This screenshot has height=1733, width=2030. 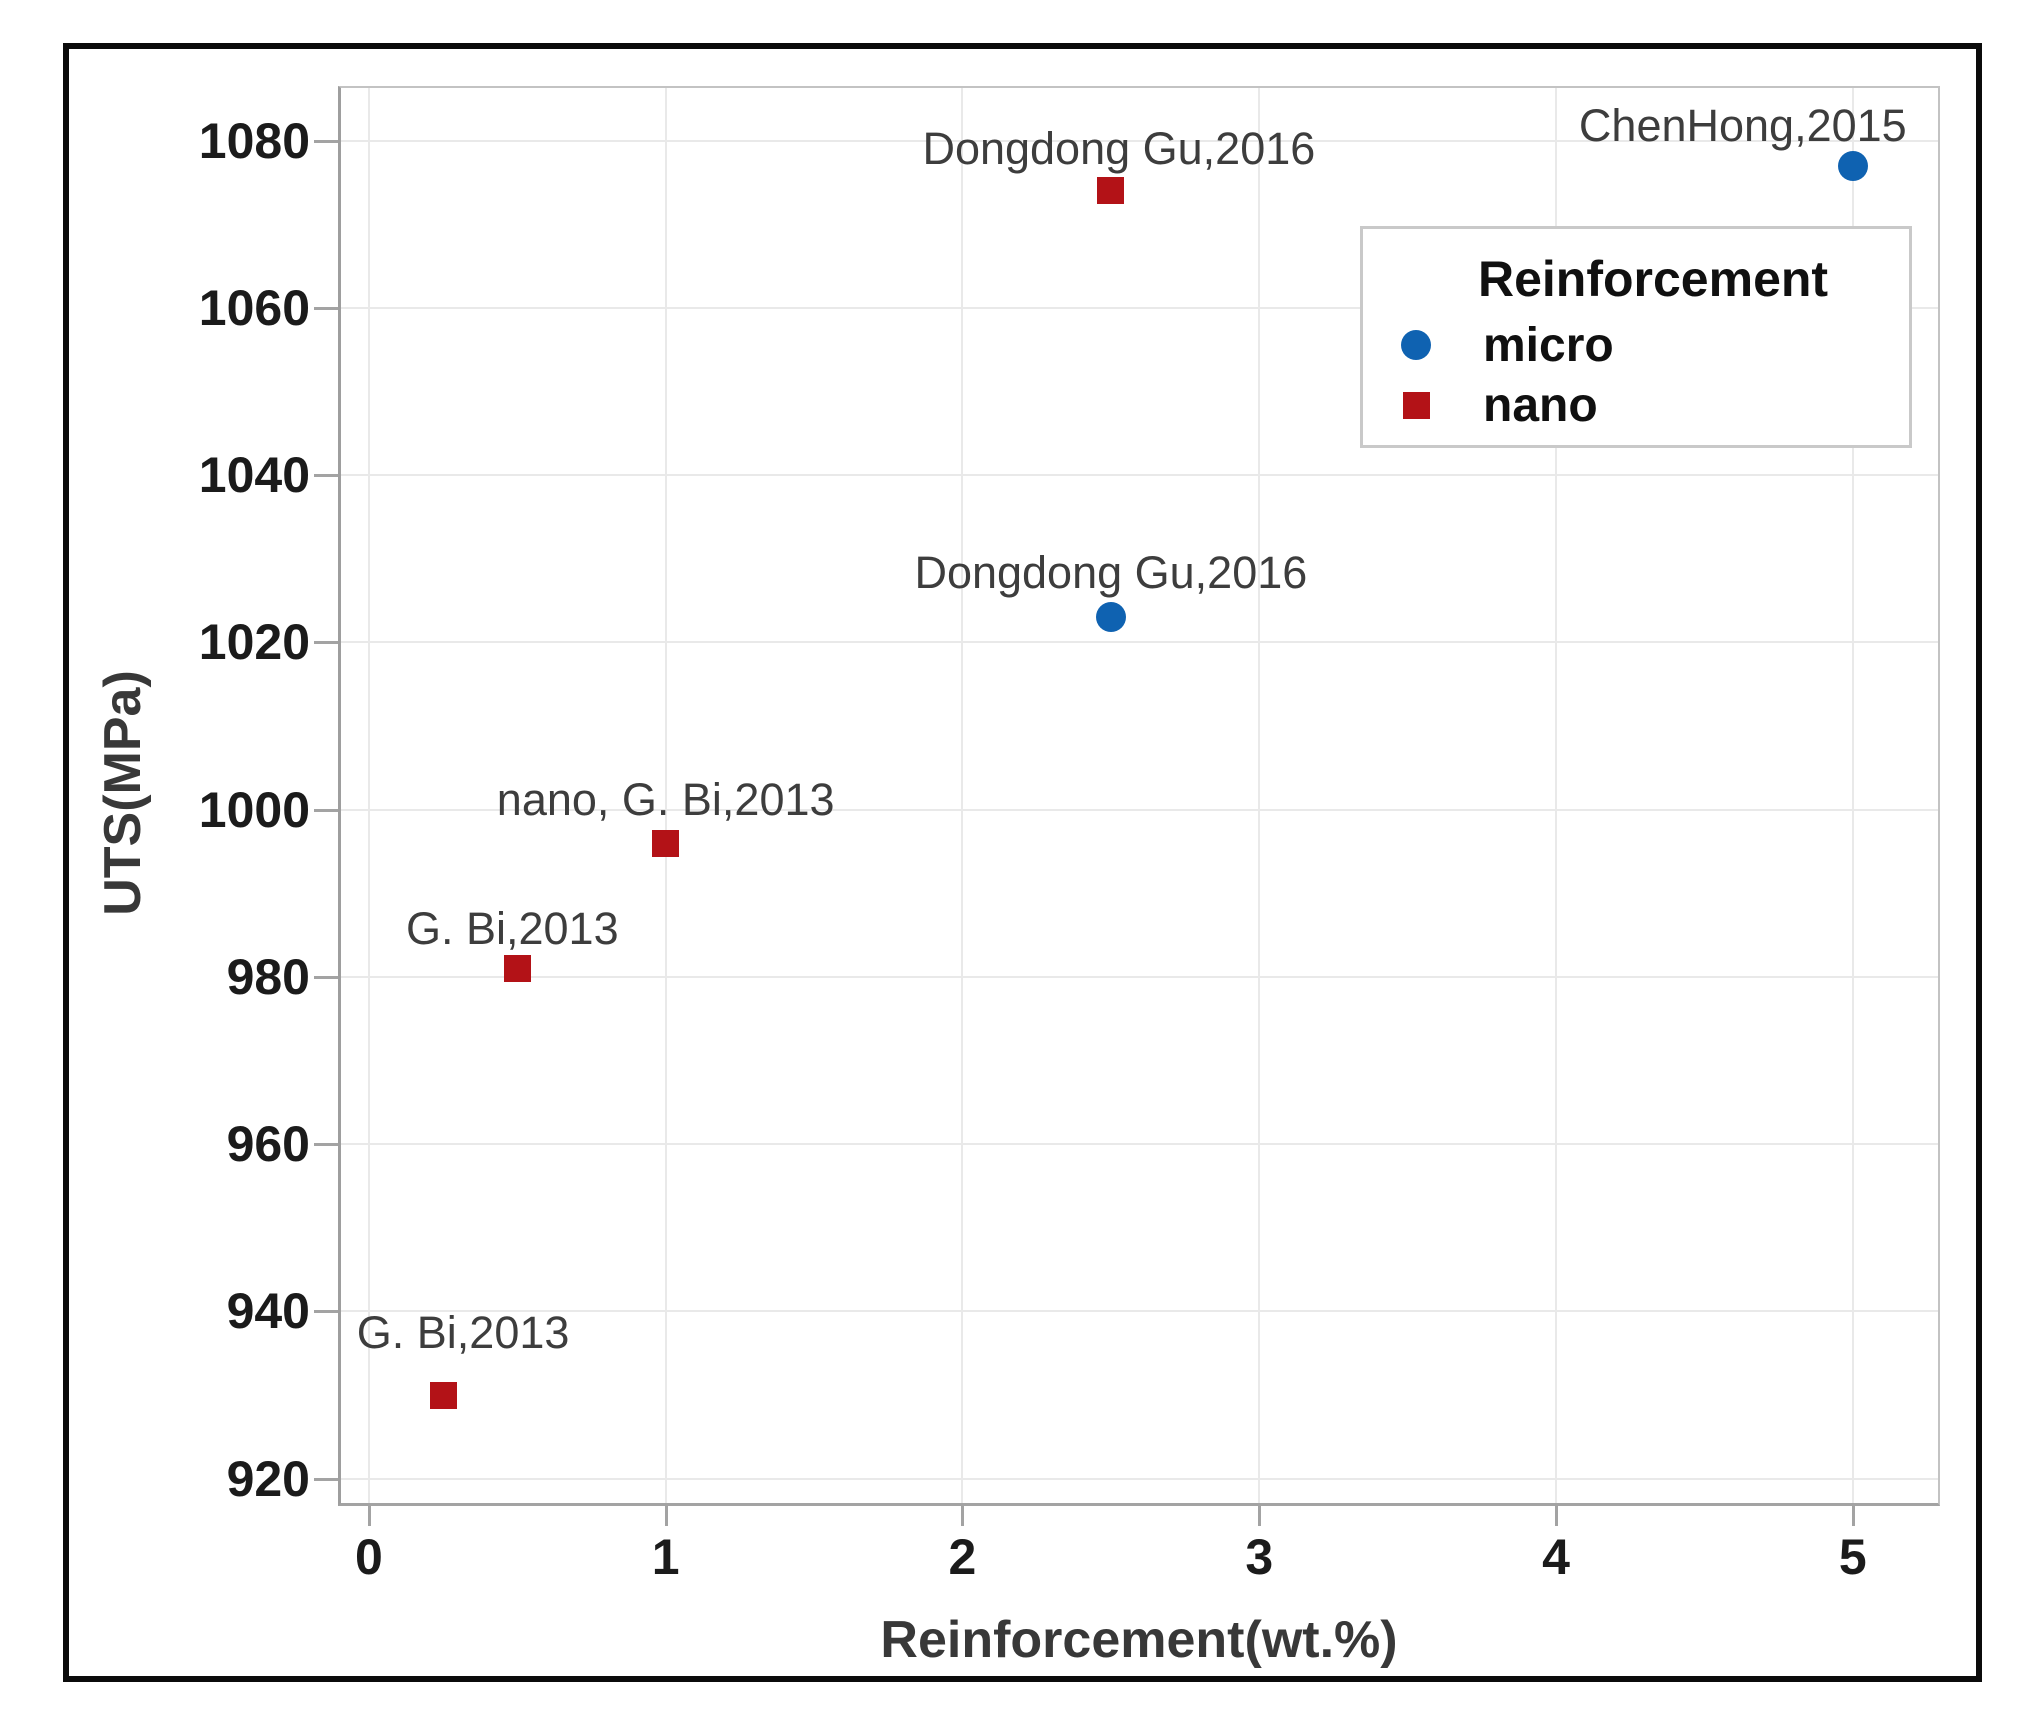 What do you see at coordinates (1653, 279) in the screenshot?
I see `legend-title: Reinforcement` at bounding box center [1653, 279].